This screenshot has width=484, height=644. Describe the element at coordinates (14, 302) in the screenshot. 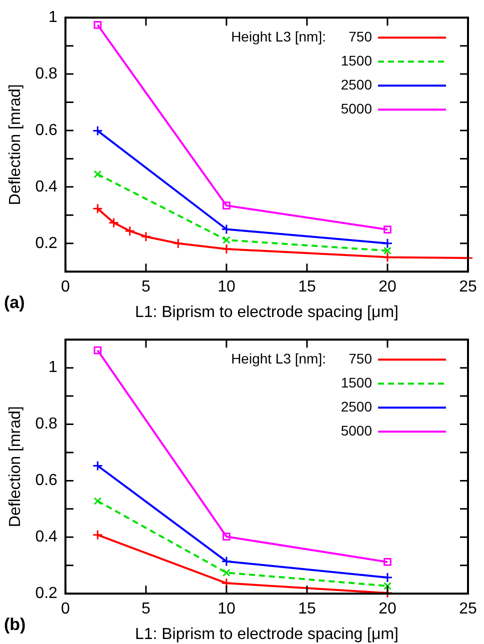

I see `text: (a)` at that location.